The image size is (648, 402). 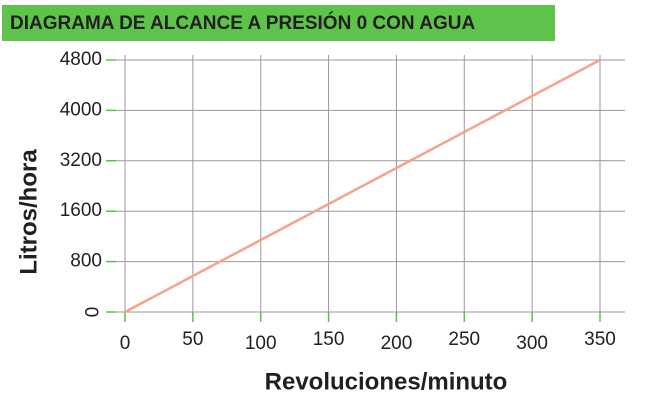 I want to click on chart-title: DIAGRAMA DE ALCANCE A PRESIÓN 0 CON AGUA, so click(x=242, y=23).